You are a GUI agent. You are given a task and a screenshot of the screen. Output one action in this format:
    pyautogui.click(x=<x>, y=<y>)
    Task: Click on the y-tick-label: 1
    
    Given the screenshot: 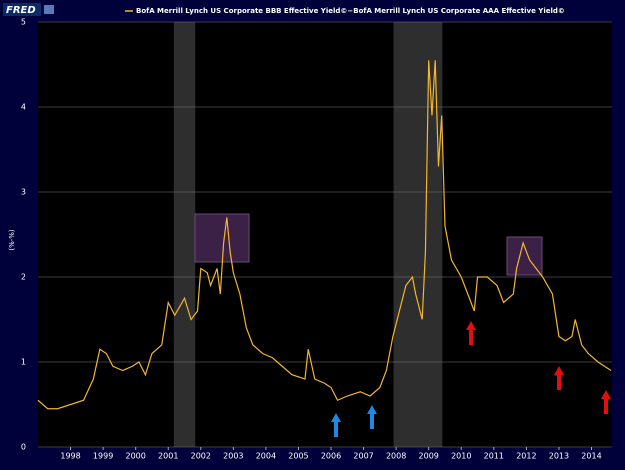 What is the action you would take?
    pyautogui.click(x=23, y=362)
    